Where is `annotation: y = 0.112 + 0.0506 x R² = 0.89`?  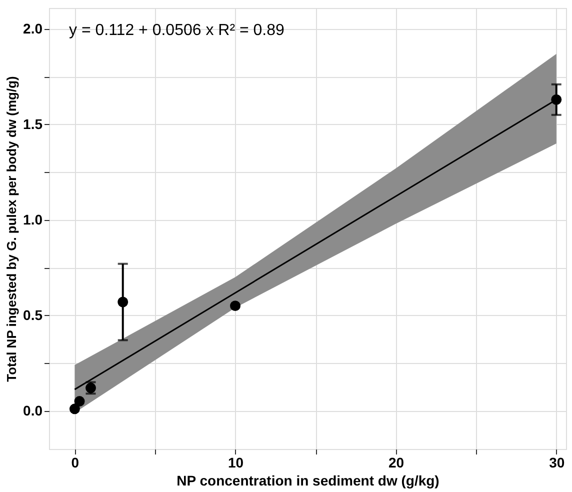 annotation: y = 0.112 + 0.0506 x R² = 0.89 is located at coordinates (177, 30).